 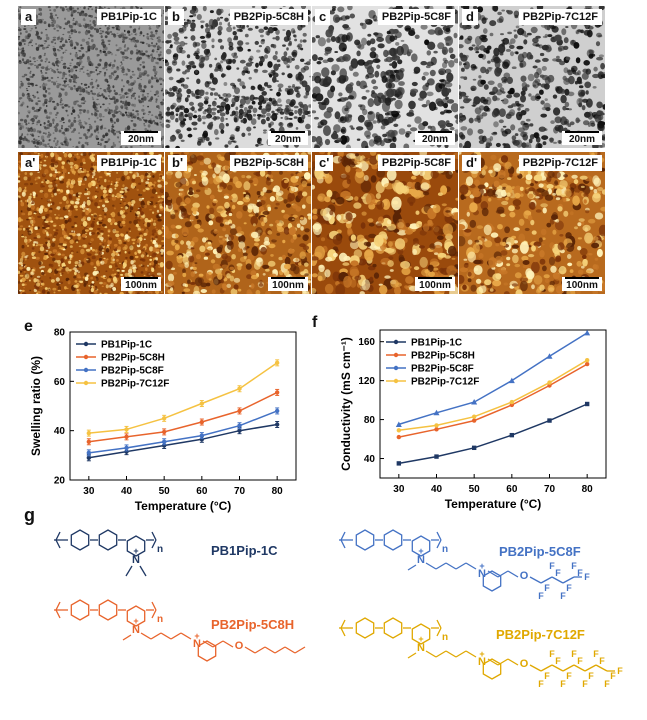 What do you see at coordinates (532, 223) in the screenshot?
I see `afm-panel-d-prime: d' PB2Pip-7C12F 100nm` at bounding box center [532, 223].